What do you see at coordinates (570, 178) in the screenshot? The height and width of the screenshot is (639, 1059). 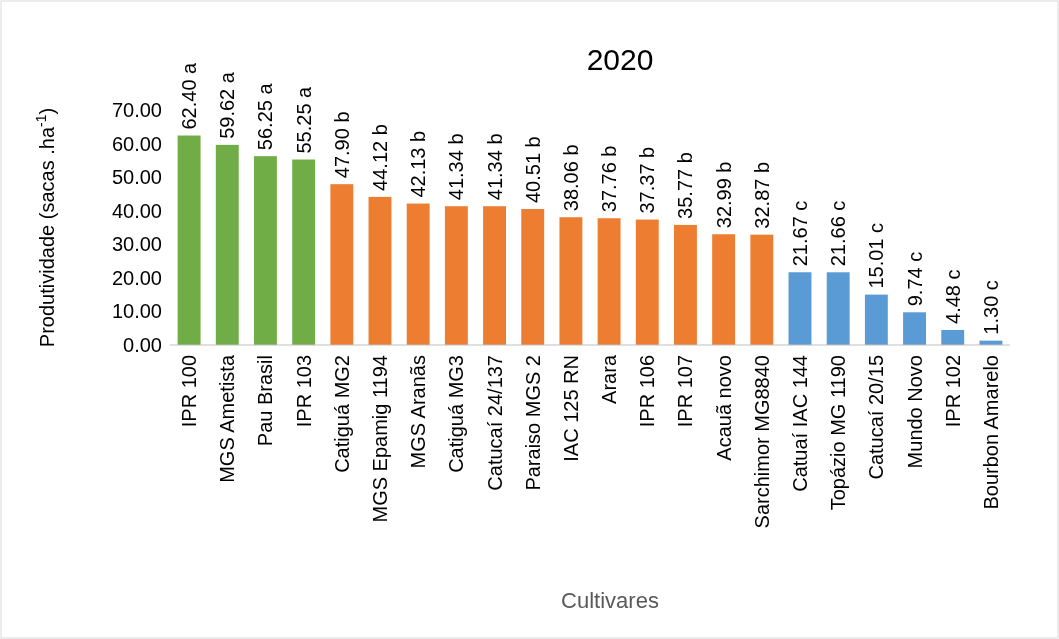 I see `data-label: 38.06 b` at bounding box center [570, 178].